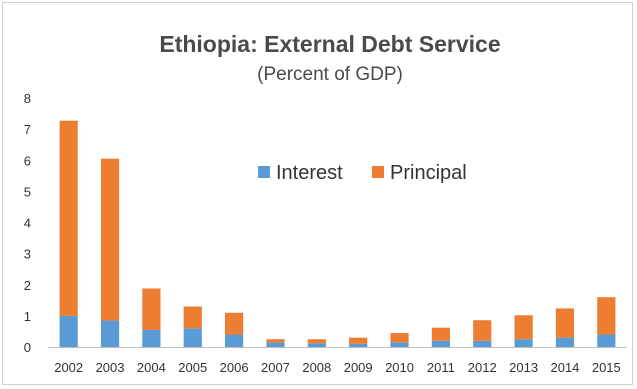  Describe the element at coordinates (27, 98) in the screenshot. I see `y-tick-label: 8` at that location.